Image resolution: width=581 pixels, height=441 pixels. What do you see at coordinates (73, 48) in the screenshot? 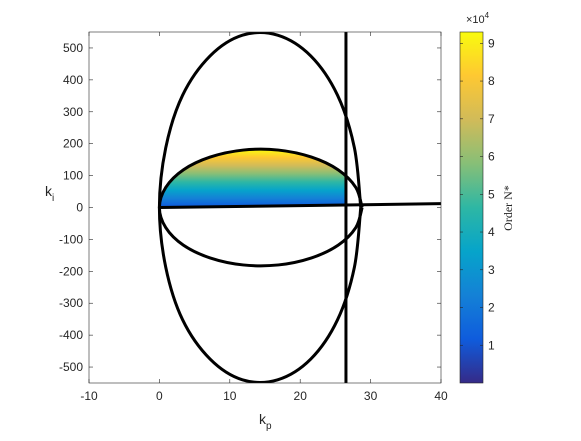
I see `y-tick-label: 500` at bounding box center [73, 48].